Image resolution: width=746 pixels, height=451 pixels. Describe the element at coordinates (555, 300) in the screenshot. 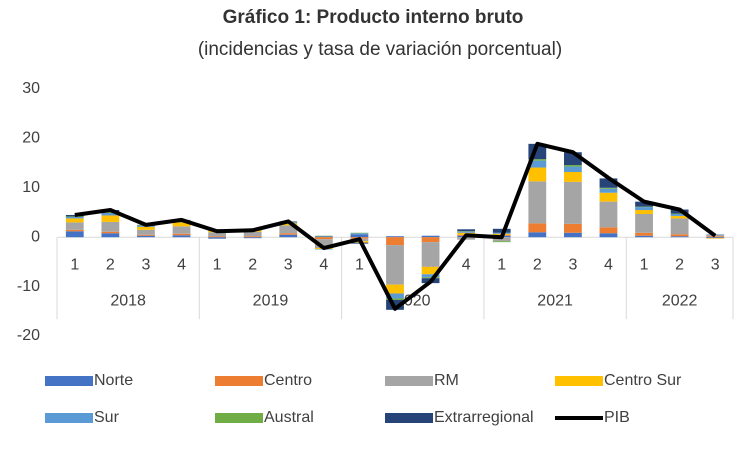

I see `x-group-label: 2021` at that location.